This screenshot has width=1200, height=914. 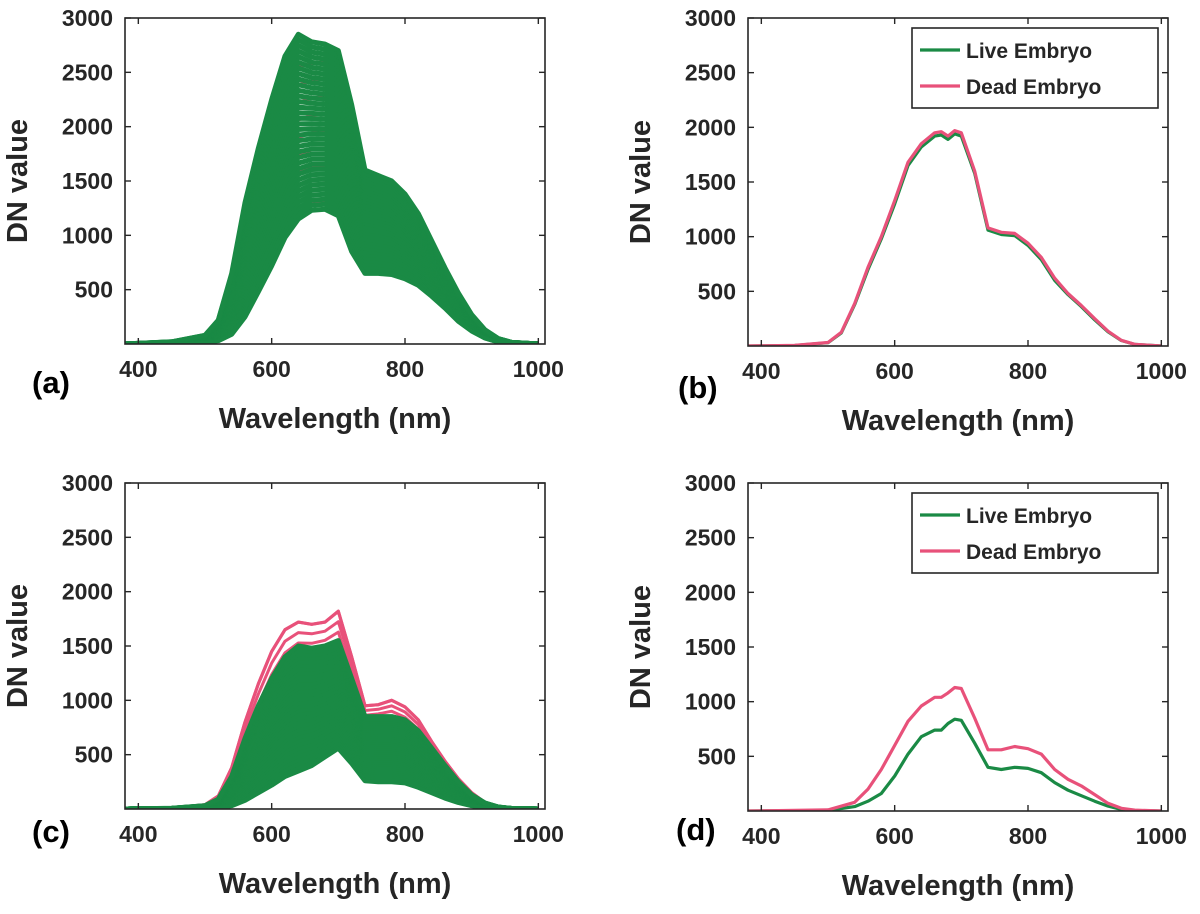 I want to click on panel-label: (c), so click(x=51, y=831).